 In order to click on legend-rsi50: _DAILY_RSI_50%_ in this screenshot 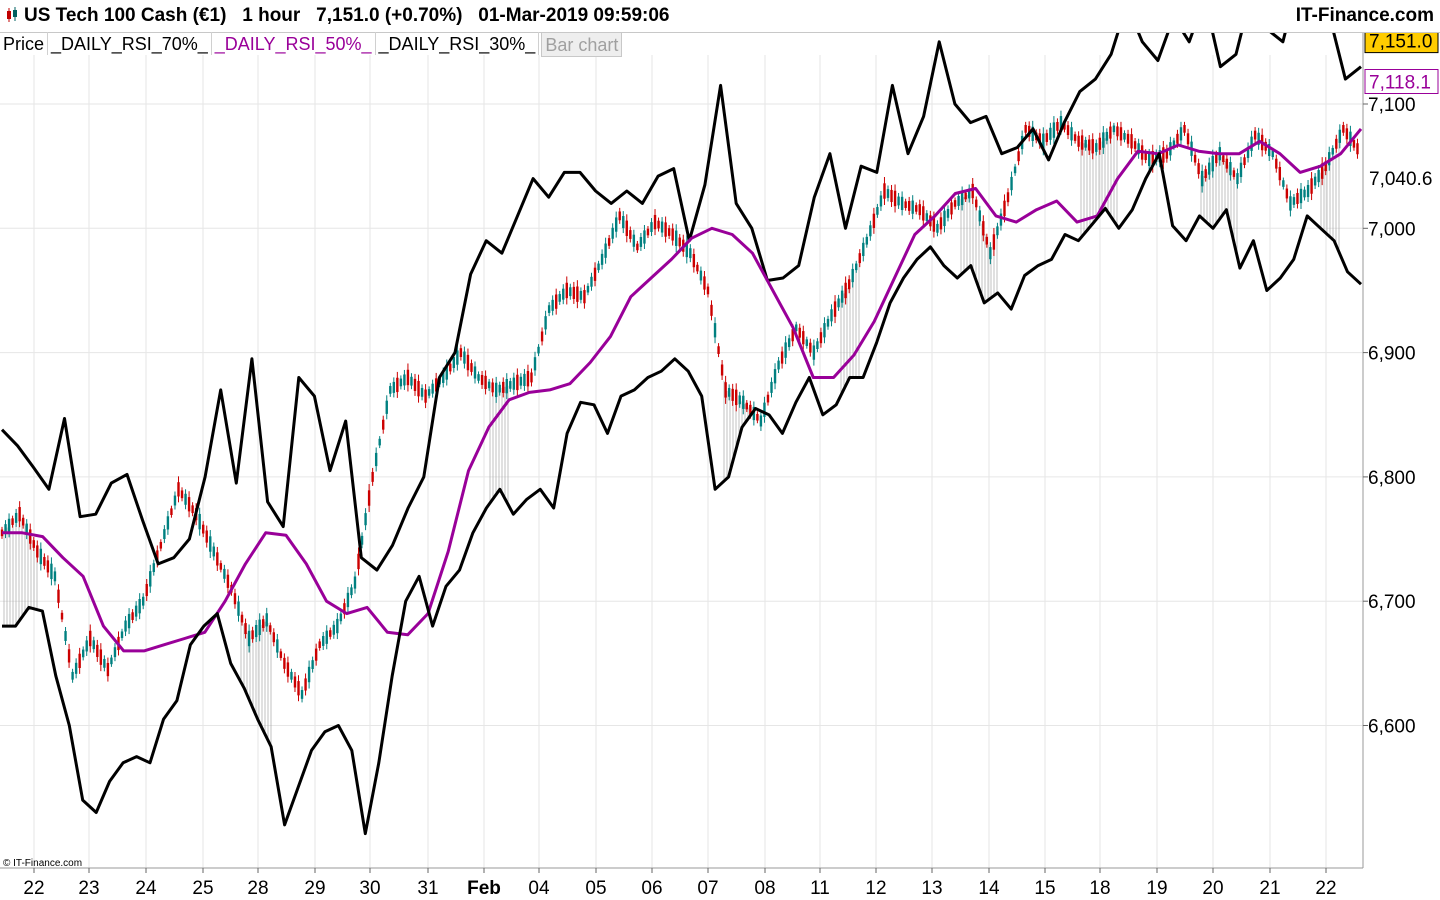, I will do `click(294, 43)`.